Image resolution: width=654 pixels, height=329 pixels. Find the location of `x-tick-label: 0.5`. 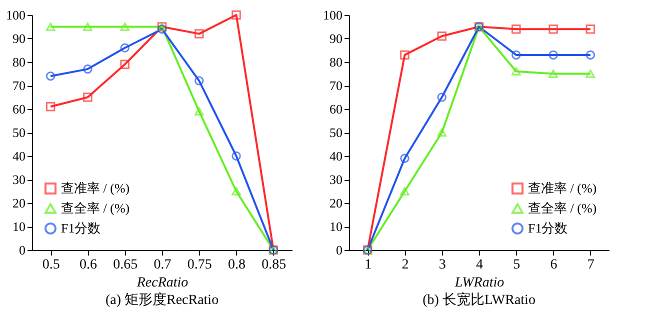

x-tick-label: 0.5 is located at coordinates (51, 265).